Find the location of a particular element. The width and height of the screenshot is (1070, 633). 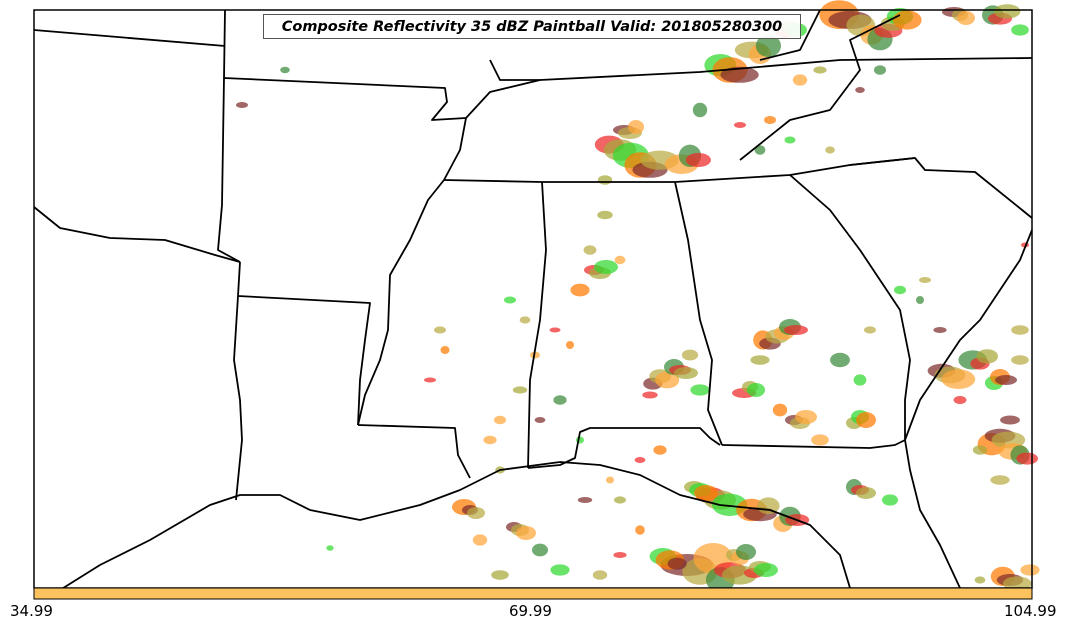

border-ga-sc is located at coordinates (850, 307).